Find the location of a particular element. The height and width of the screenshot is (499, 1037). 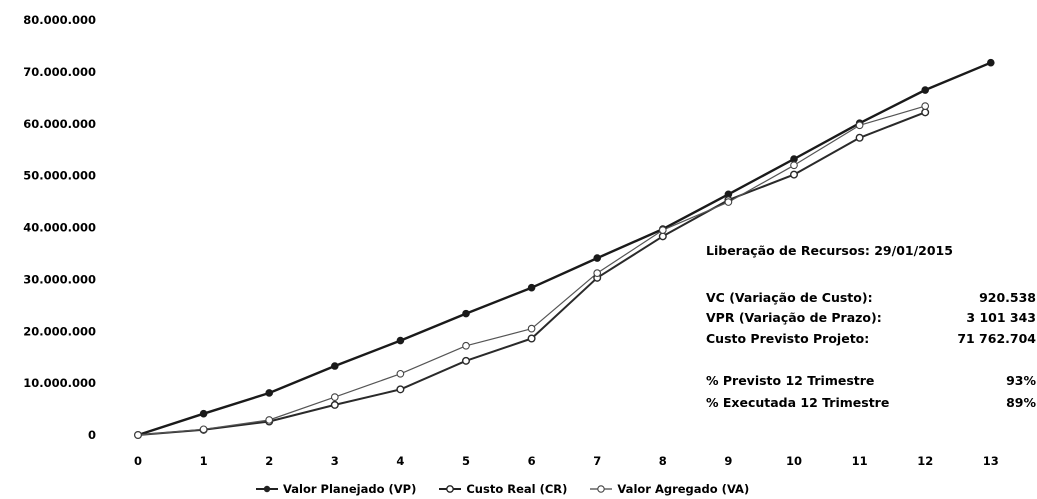

info-title: Liberação de Recursos: 29/01/2015 is located at coordinates (829, 250).